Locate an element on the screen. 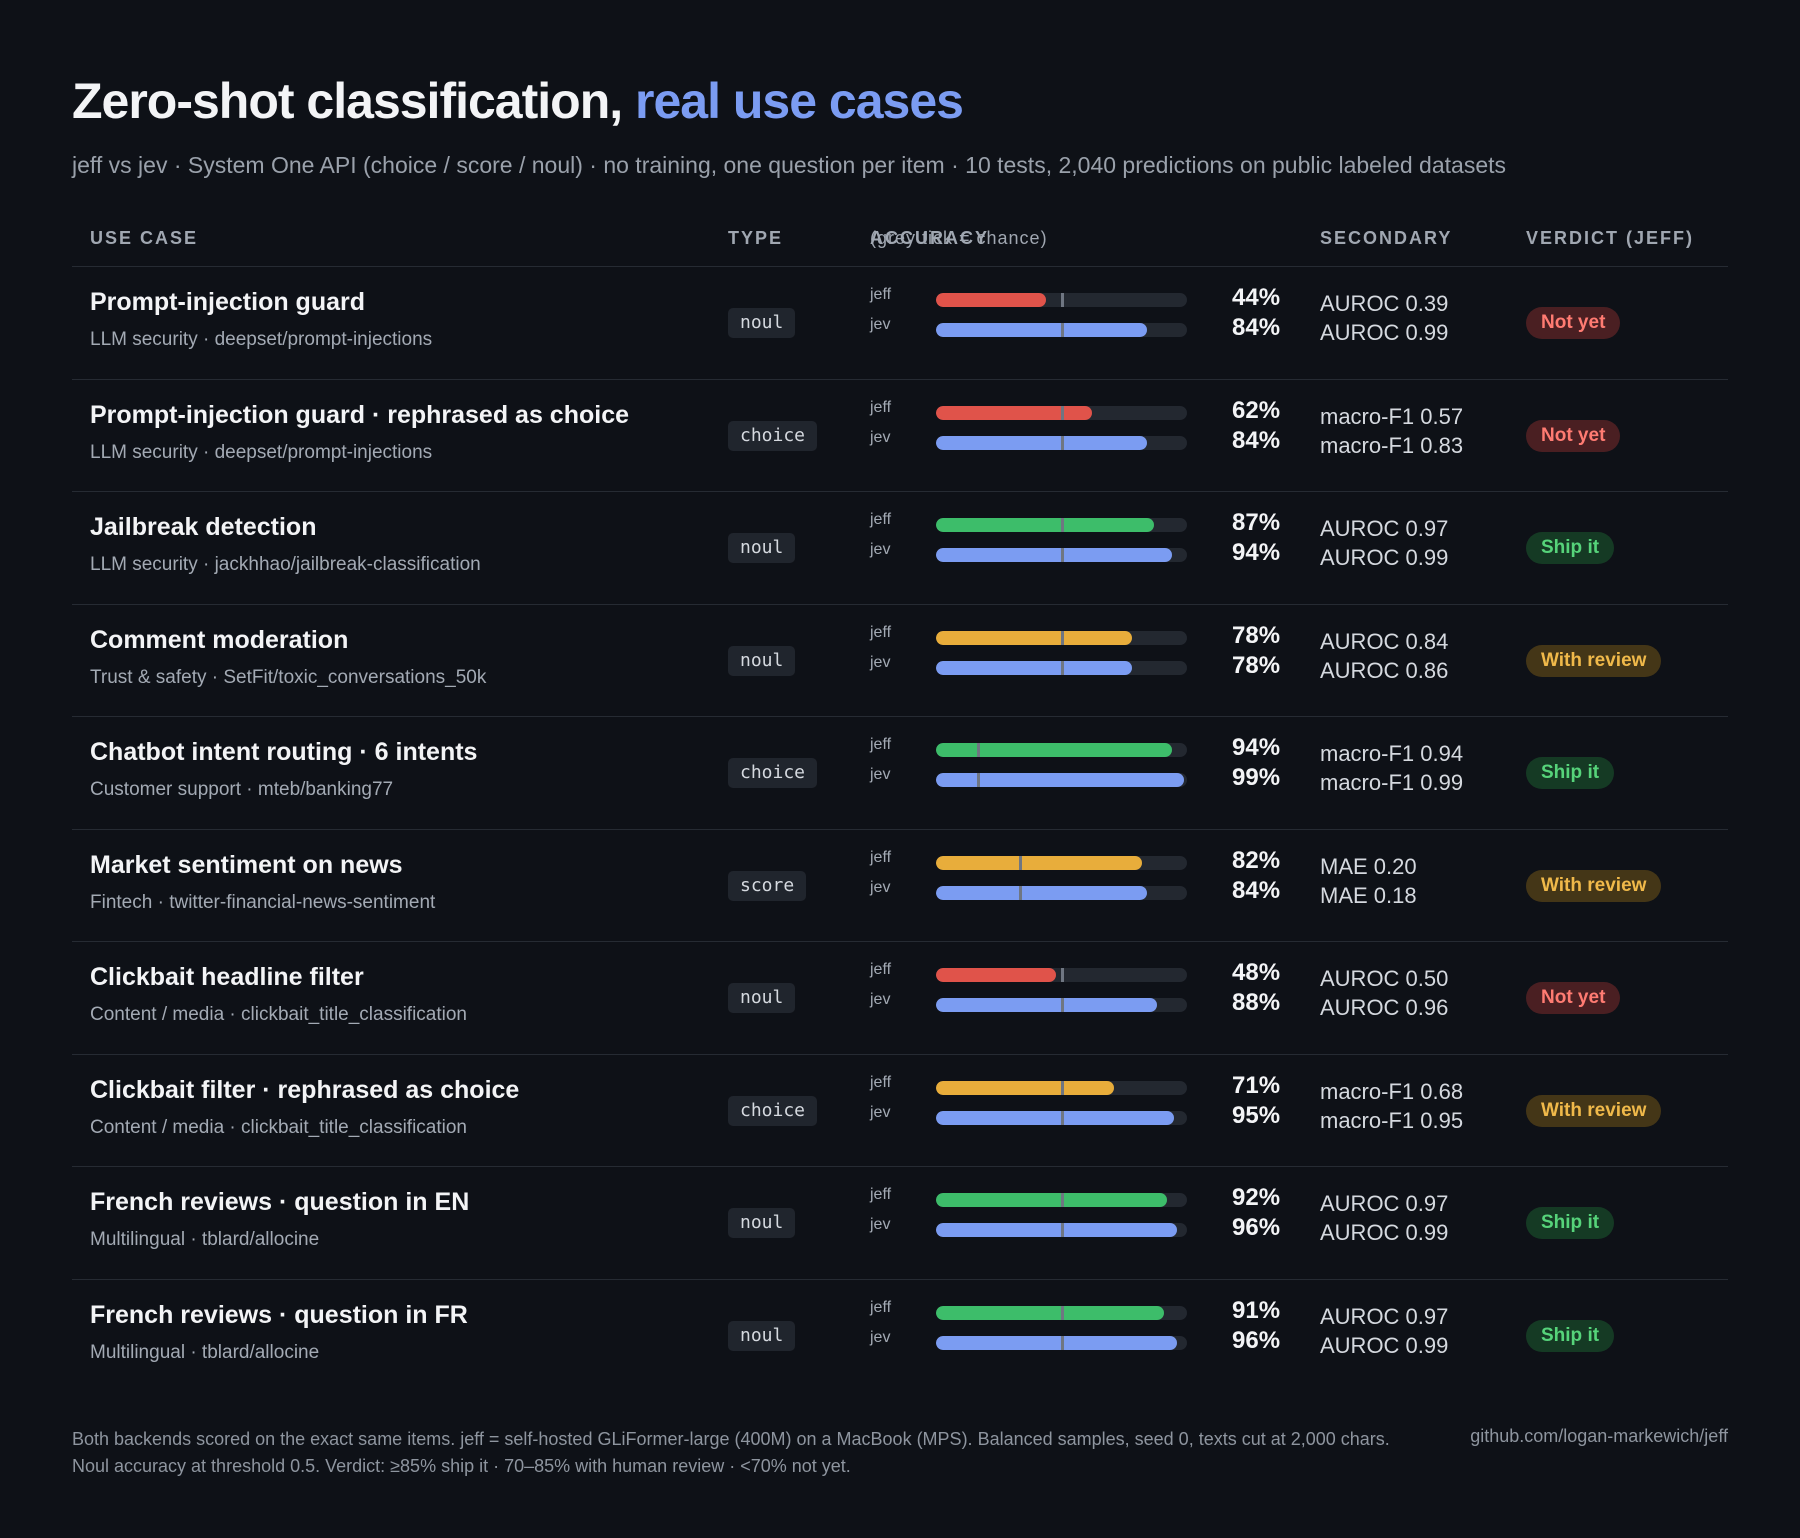 Image resolution: width=1800 pixels, height=1538 pixels. header-accuracy-note: (grey tick = chance) is located at coordinates (959, 238).